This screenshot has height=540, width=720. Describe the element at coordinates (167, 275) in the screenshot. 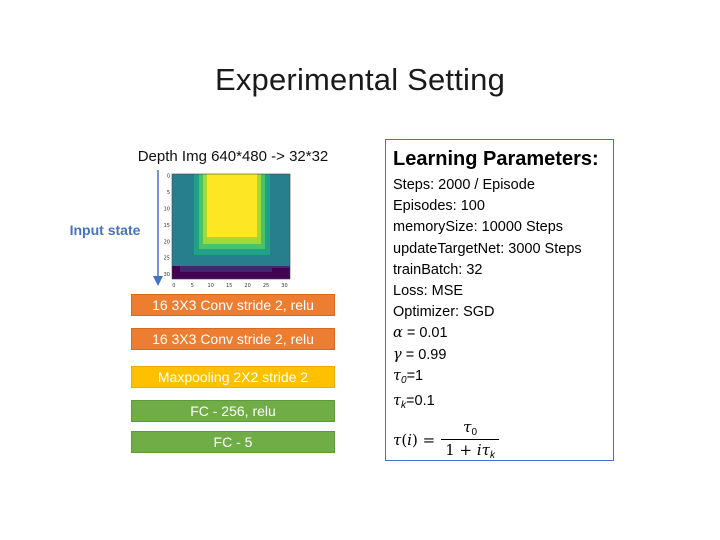

I see `y-tick-label: 30` at that location.